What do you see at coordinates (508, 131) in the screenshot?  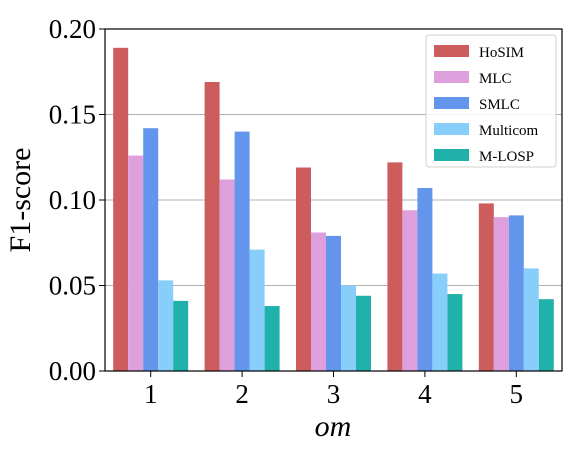 I see `legend-label: Multicom` at bounding box center [508, 131].